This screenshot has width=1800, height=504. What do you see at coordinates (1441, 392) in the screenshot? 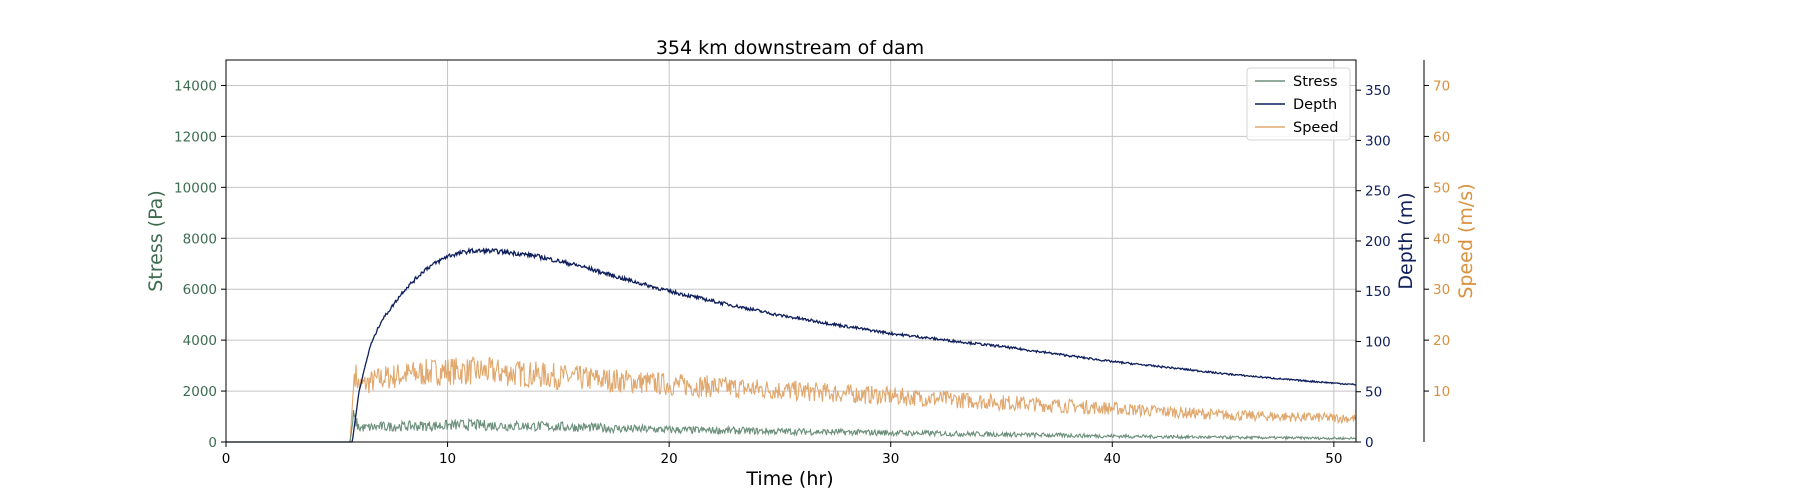
I see `speed-tick-label: 10` at bounding box center [1441, 392].